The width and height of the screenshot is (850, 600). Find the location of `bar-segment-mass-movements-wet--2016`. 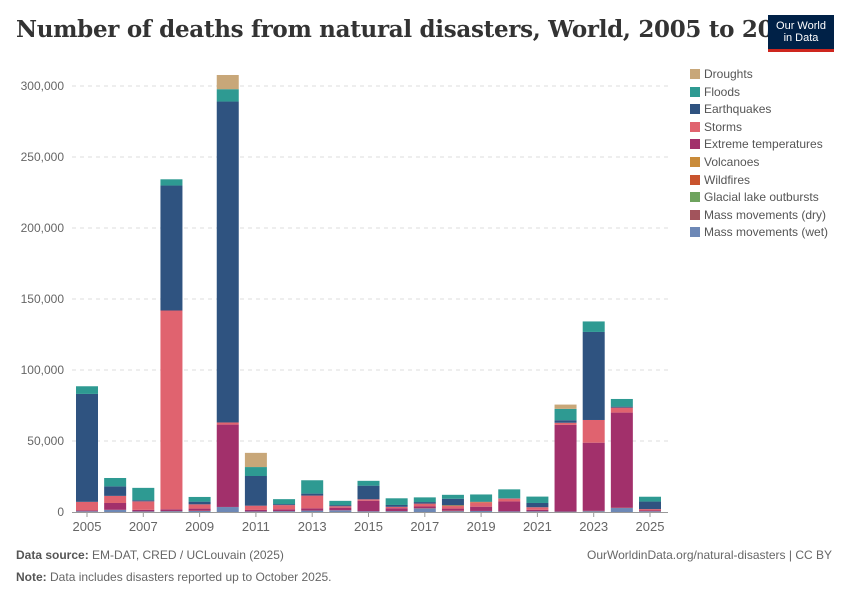

bar-segment-mass-movements-wet--2016 is located at coordinates (396, 511).